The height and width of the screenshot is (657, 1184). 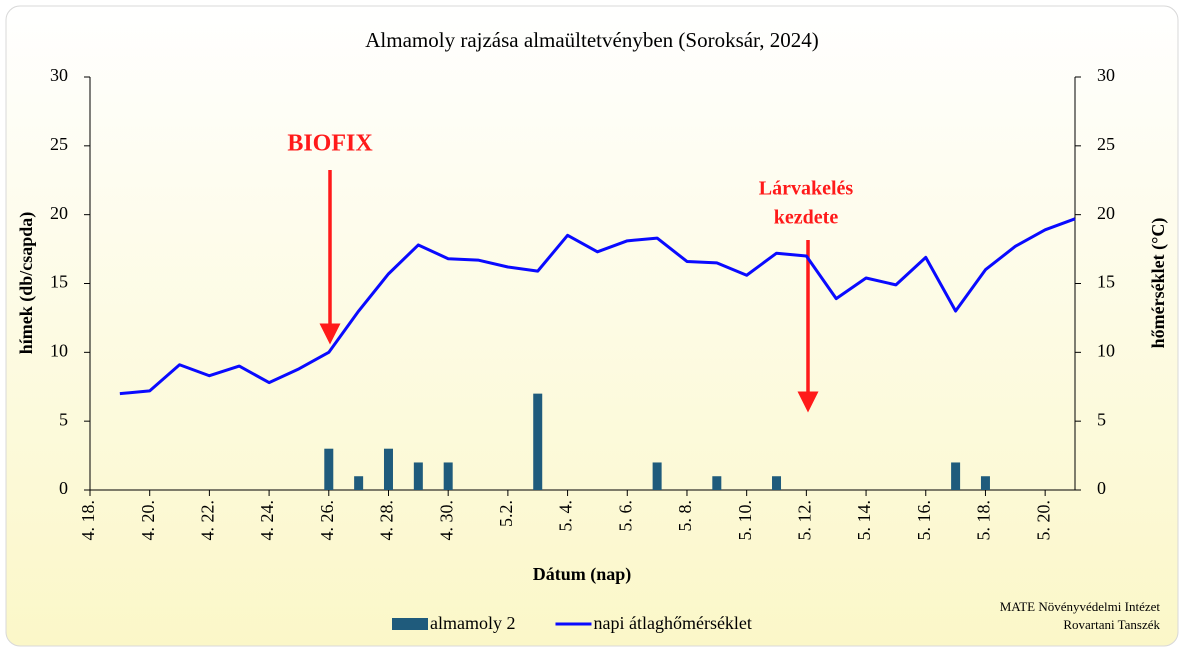 I want to click on y-tick-label: 15, so click(x=59, y=282).